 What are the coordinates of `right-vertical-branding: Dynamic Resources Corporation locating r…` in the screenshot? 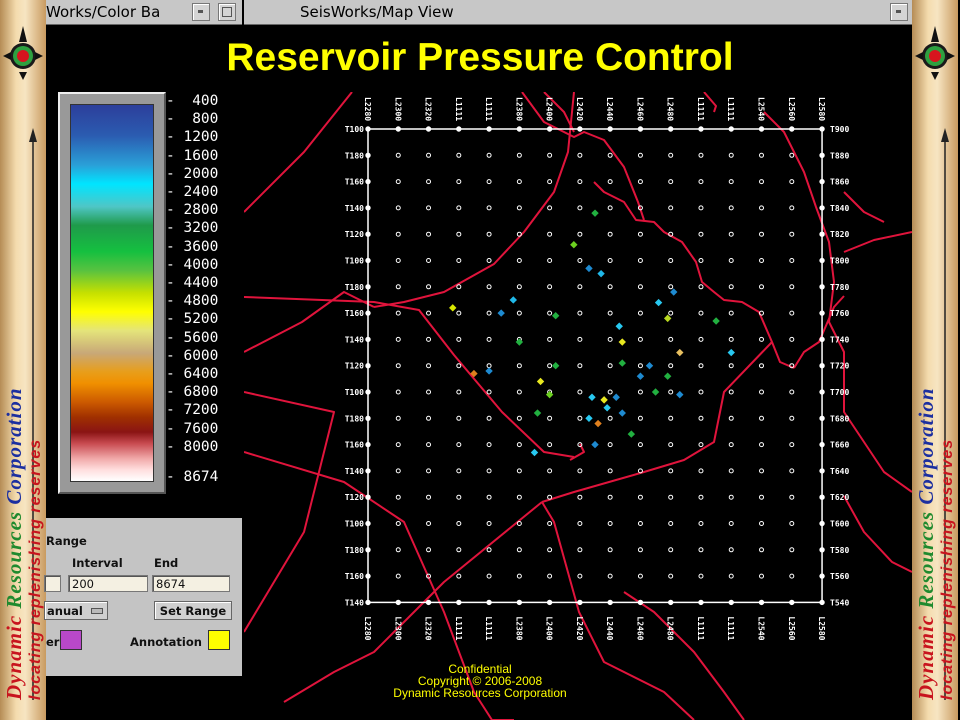 It's located at (935, 414).